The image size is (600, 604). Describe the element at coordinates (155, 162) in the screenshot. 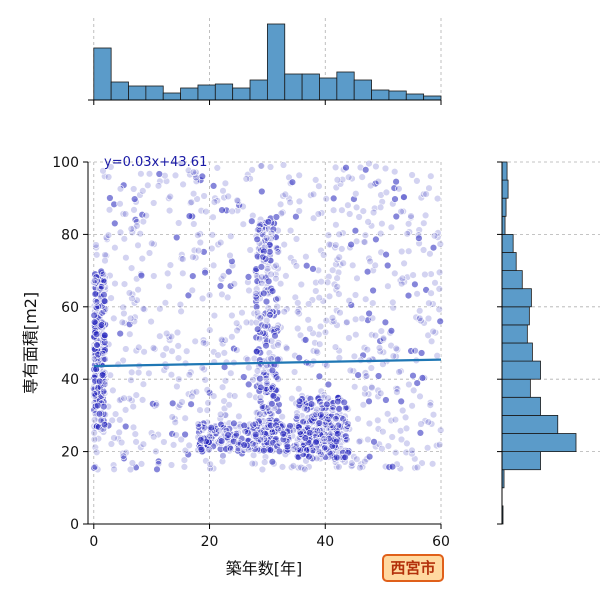

I see `regression-equation-label: y=0.03x+43.61` at that location.